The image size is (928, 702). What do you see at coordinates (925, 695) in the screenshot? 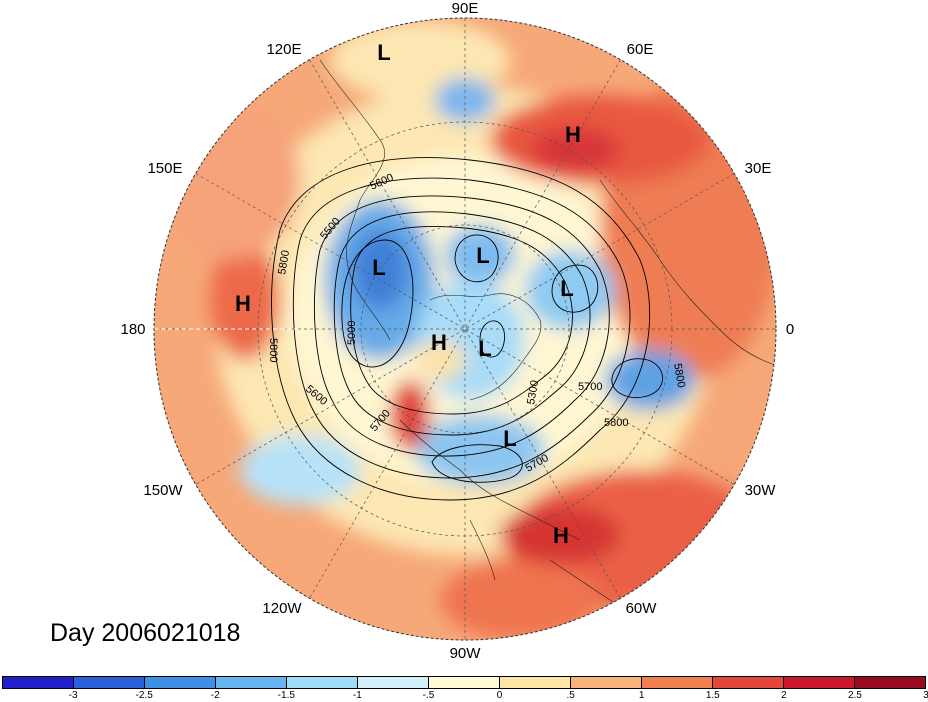
I see `colorbar-tick-label: 3` at bounding box center [925, 695].